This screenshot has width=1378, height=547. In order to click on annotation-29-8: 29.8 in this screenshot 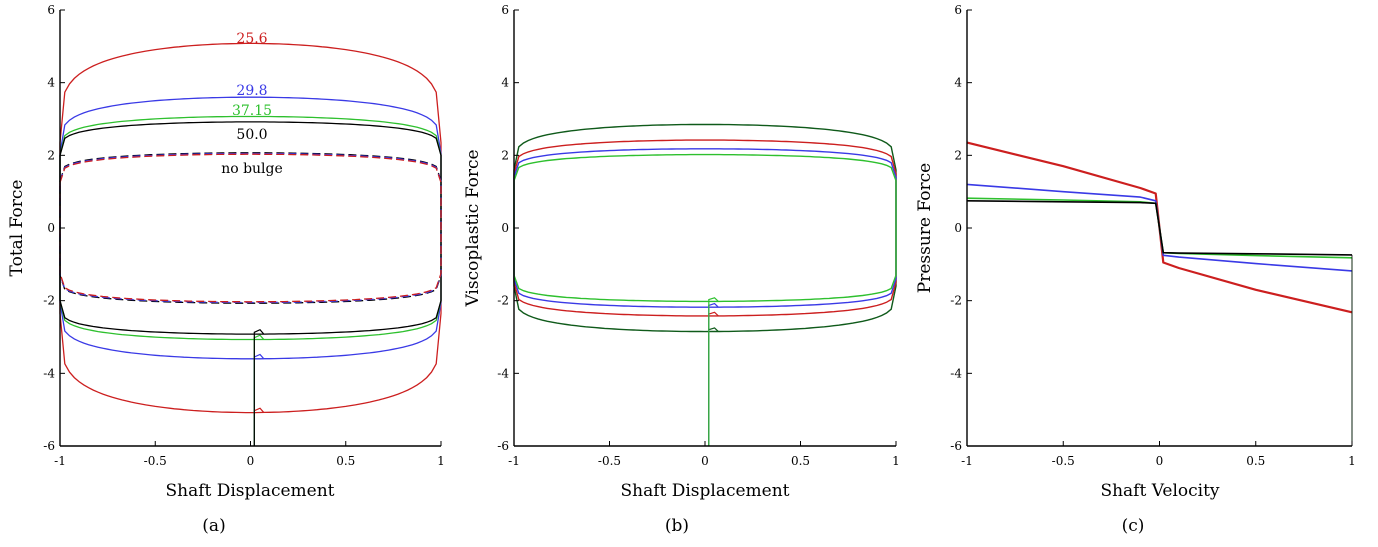, I will do `click(251, 91)`.